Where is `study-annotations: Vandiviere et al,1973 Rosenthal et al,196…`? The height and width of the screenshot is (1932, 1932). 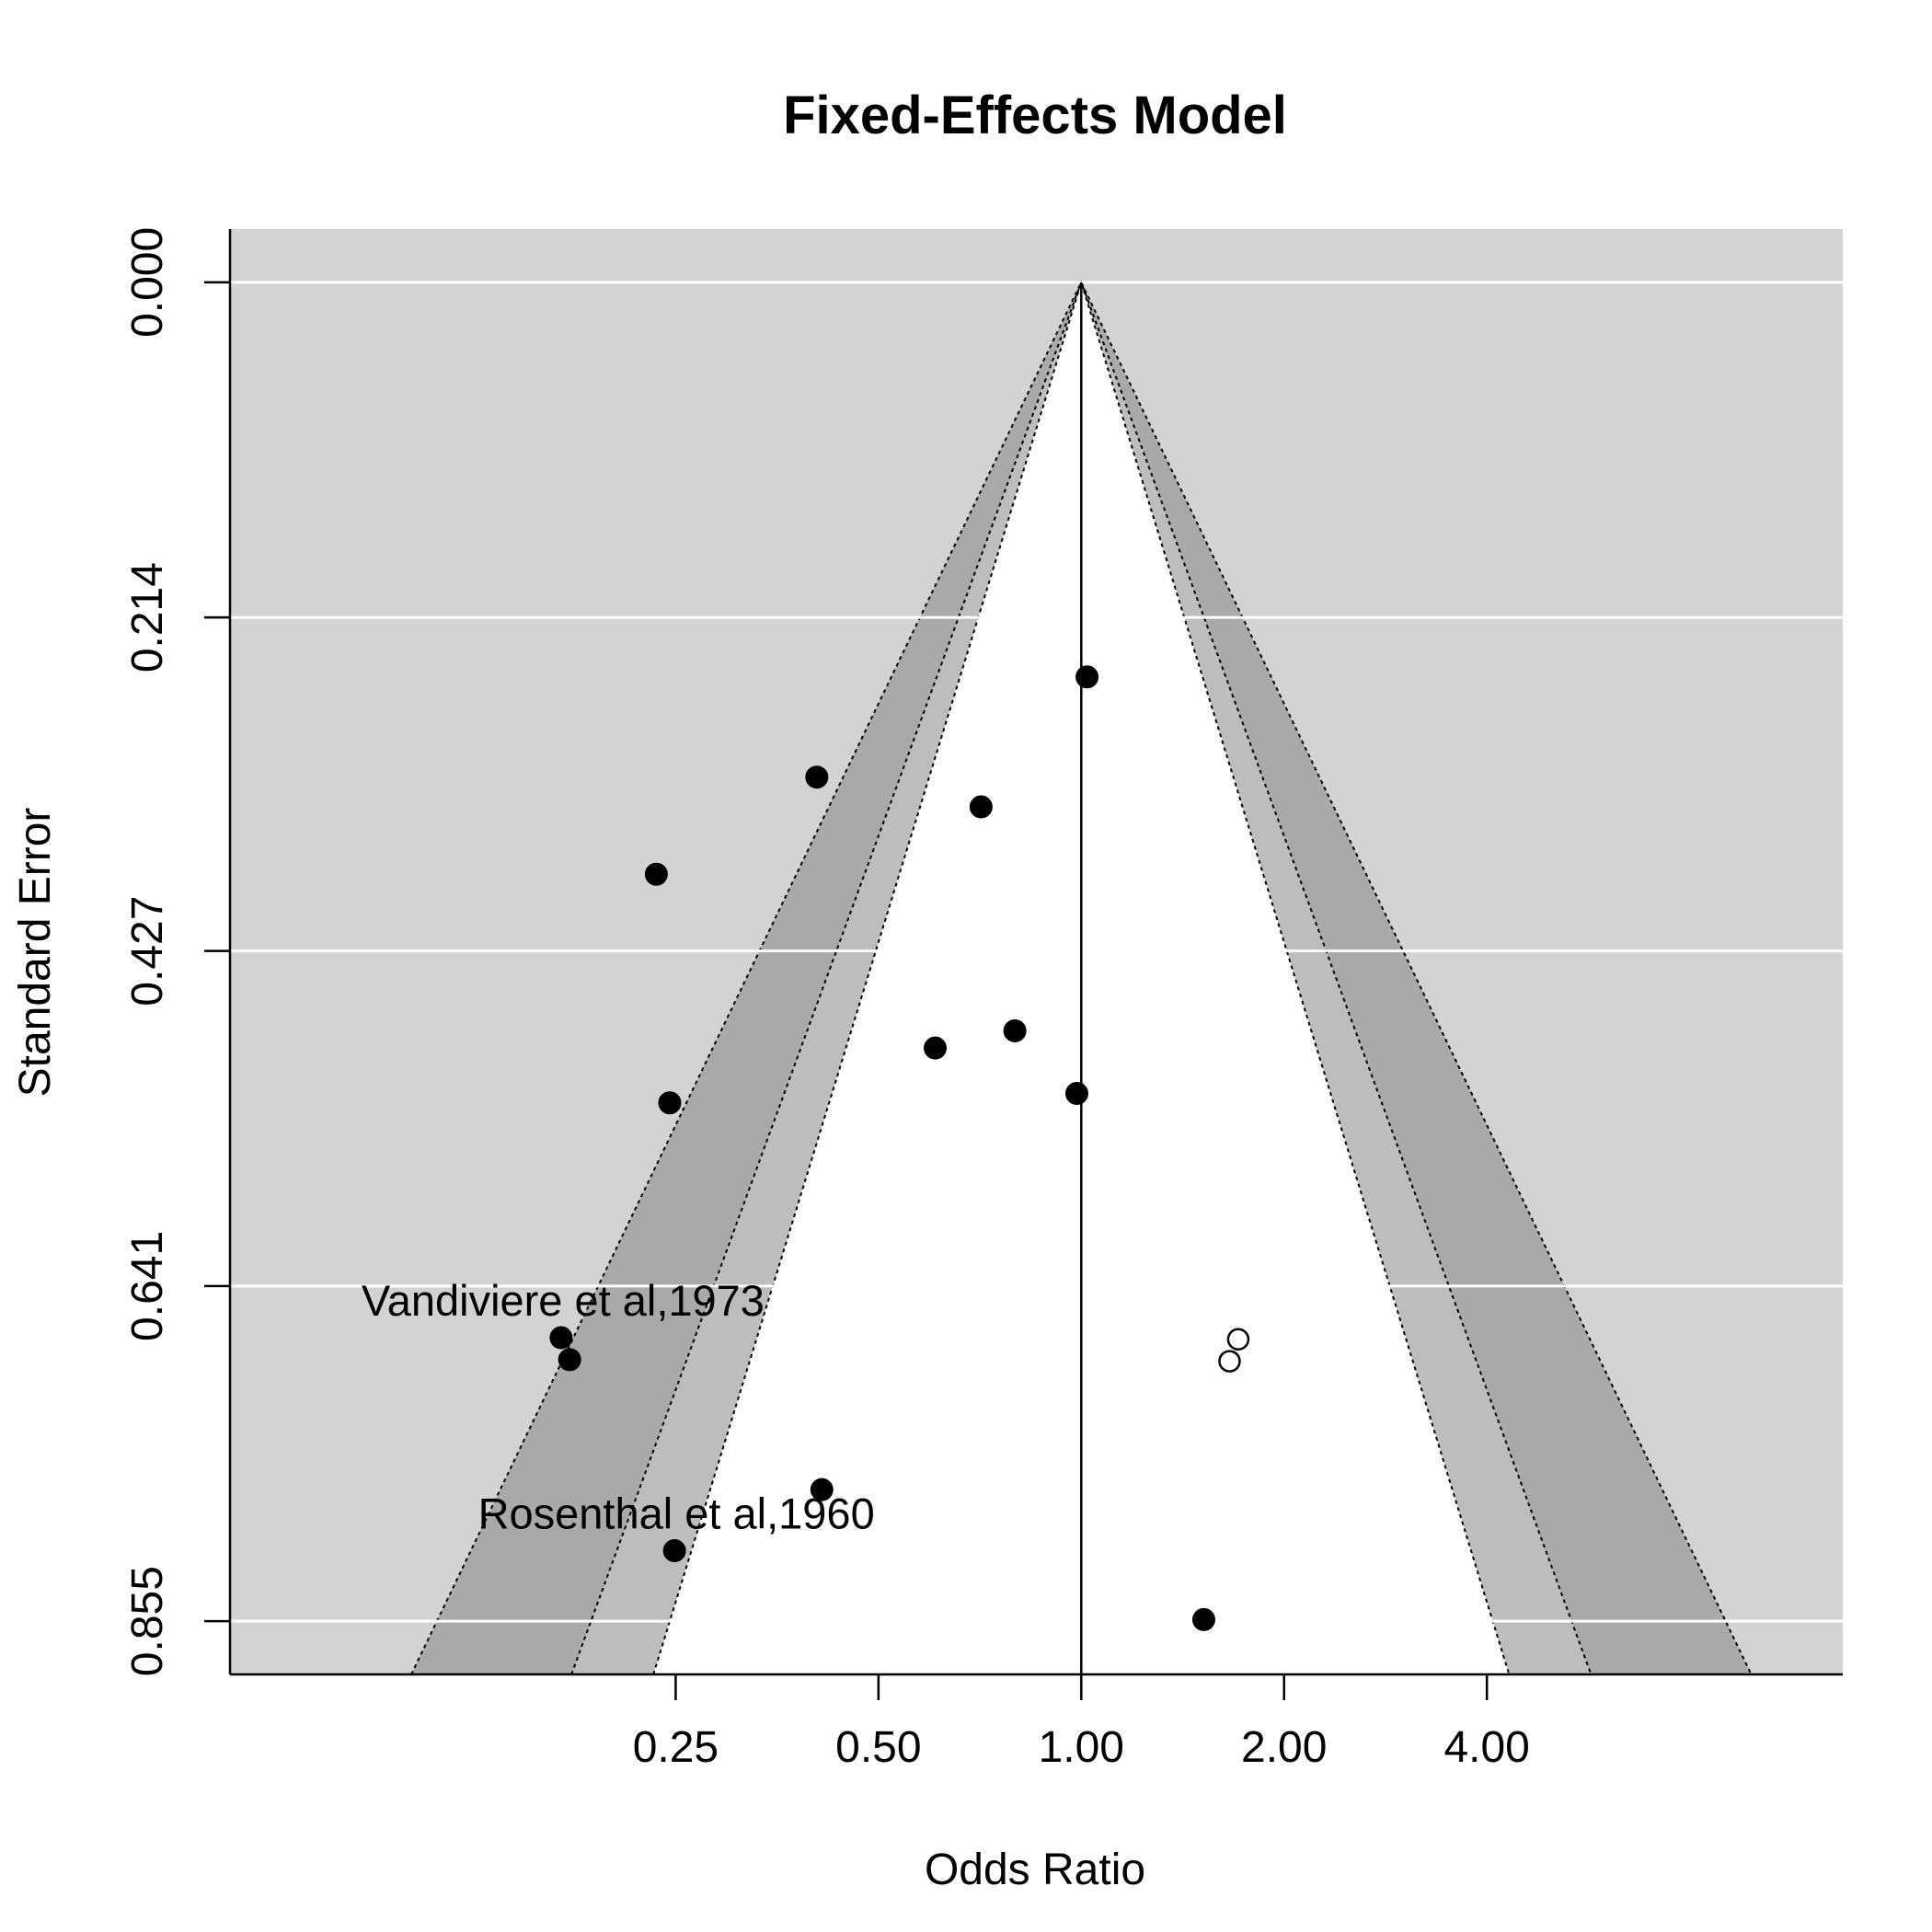
study-annotations: Vandiviere et al,1973 Rosenthal et al,196… is located at coordinates (618, 1406).